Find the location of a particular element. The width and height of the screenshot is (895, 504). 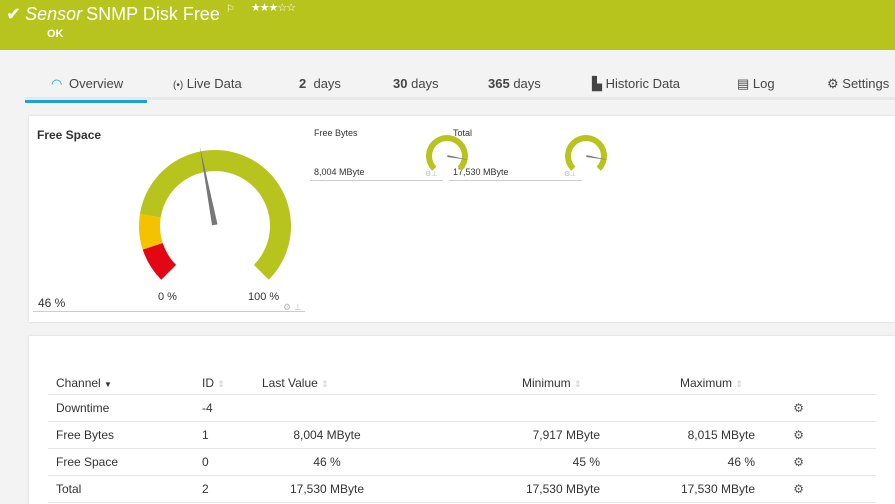

cell-minimum is located at coordinates (496, 408).